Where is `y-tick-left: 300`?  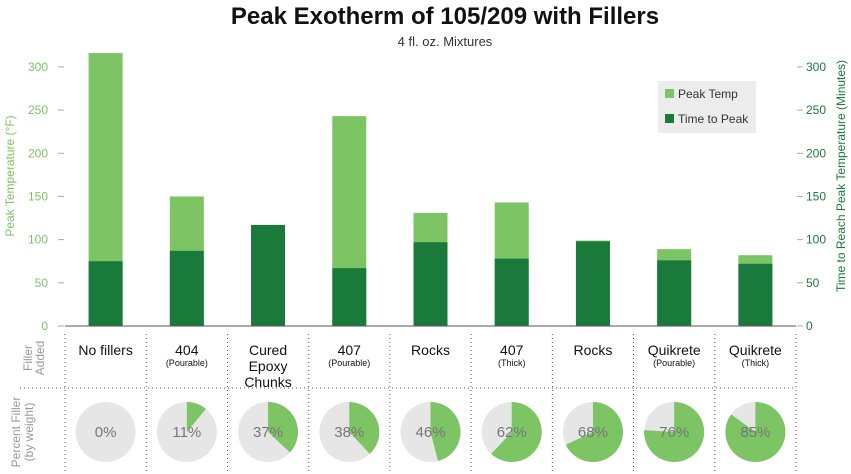 y-tick-left: 300 is located at coordinates (38, 67).